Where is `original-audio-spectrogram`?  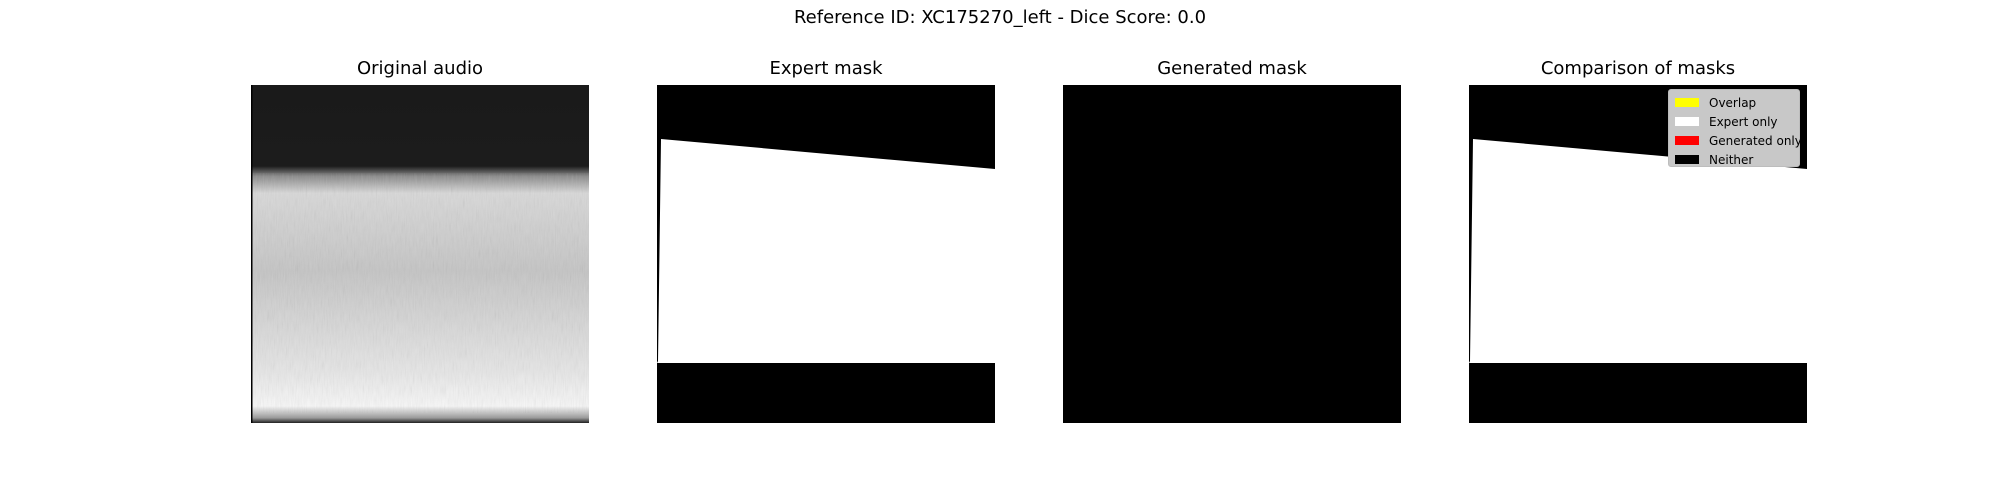
original-audio-spectrogram is located at coordinates (420, 254).